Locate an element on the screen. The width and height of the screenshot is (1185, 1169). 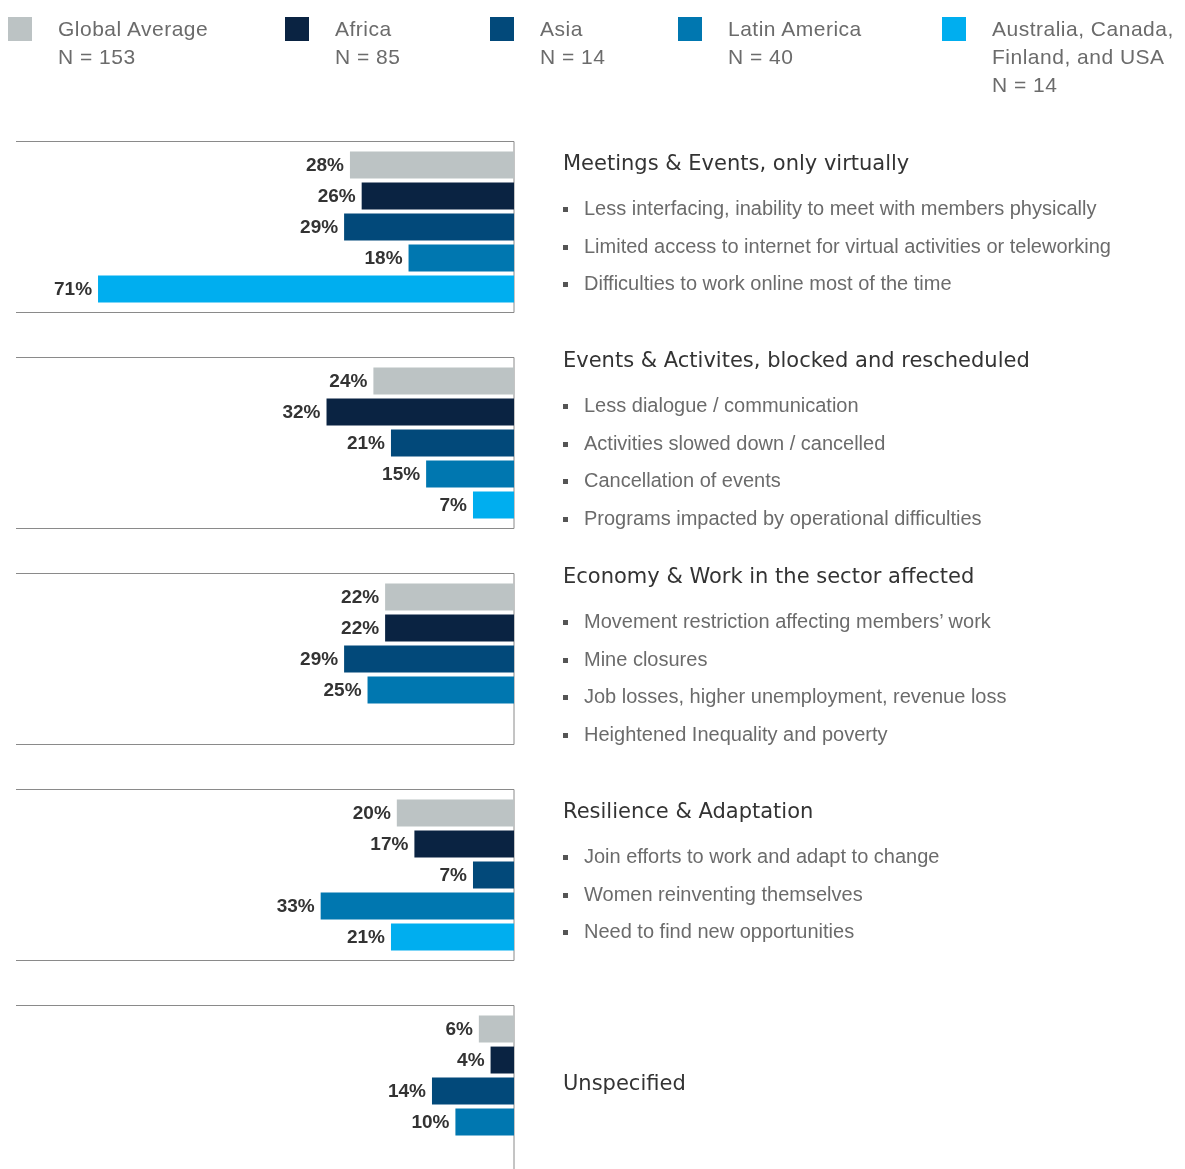
text: Mine closures is located at coordinates (646, 658).